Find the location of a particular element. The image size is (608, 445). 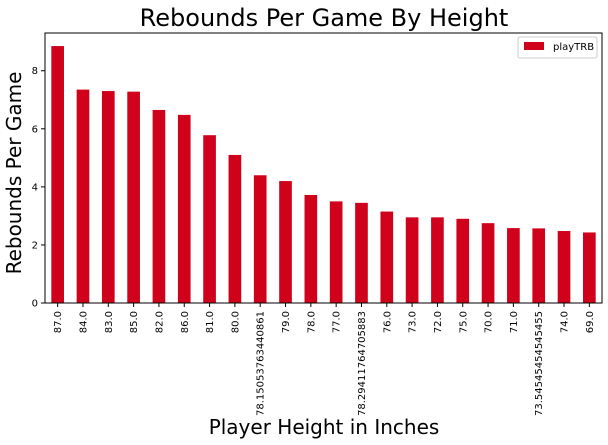

x-tick-label-7: 80.0 is located at coordinates (235, 322).